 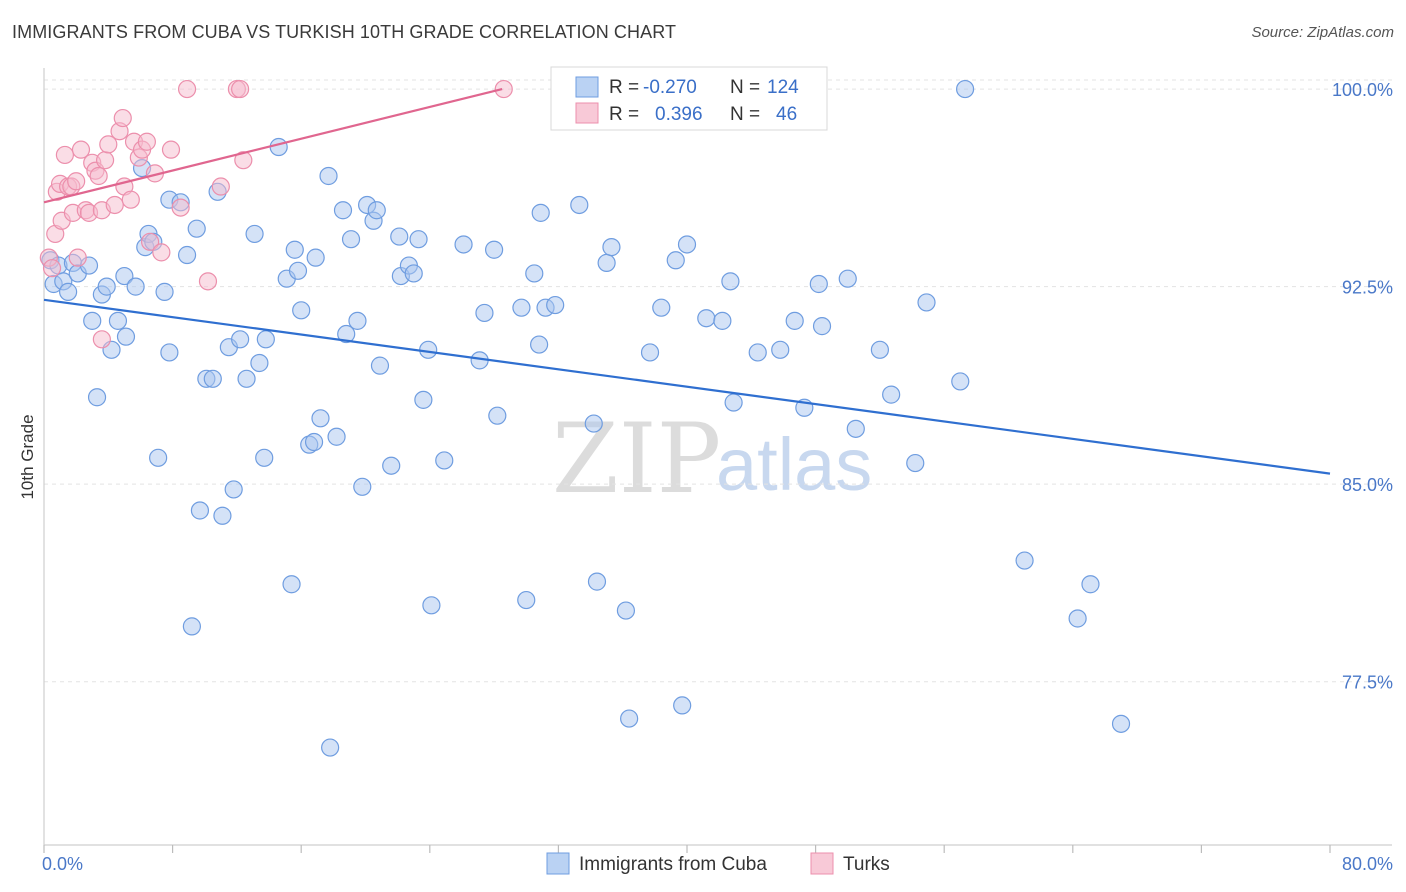 I want to click on legend-cuba-r-label: R =, so click(x=624, y=87).